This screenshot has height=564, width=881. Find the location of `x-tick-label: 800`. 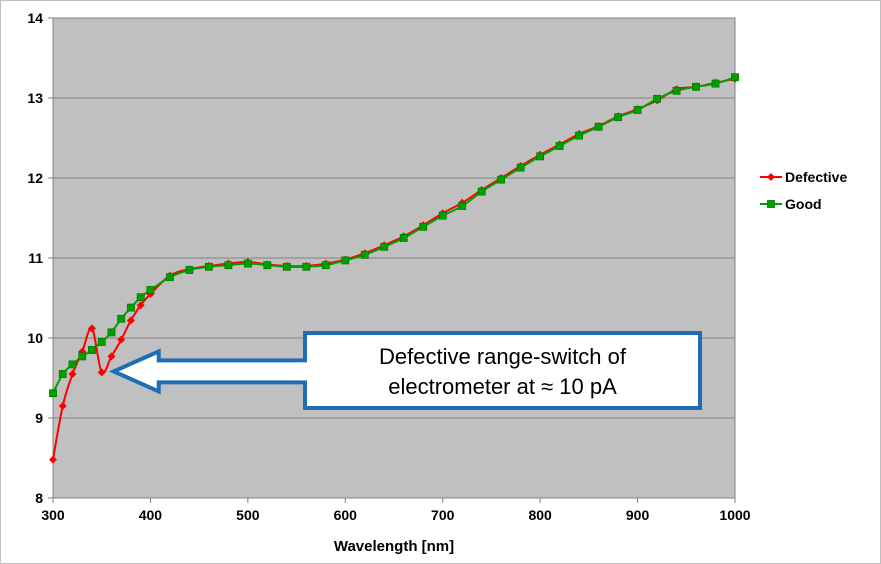

x-tick-label: 800 is located at coordinates (540, 515).